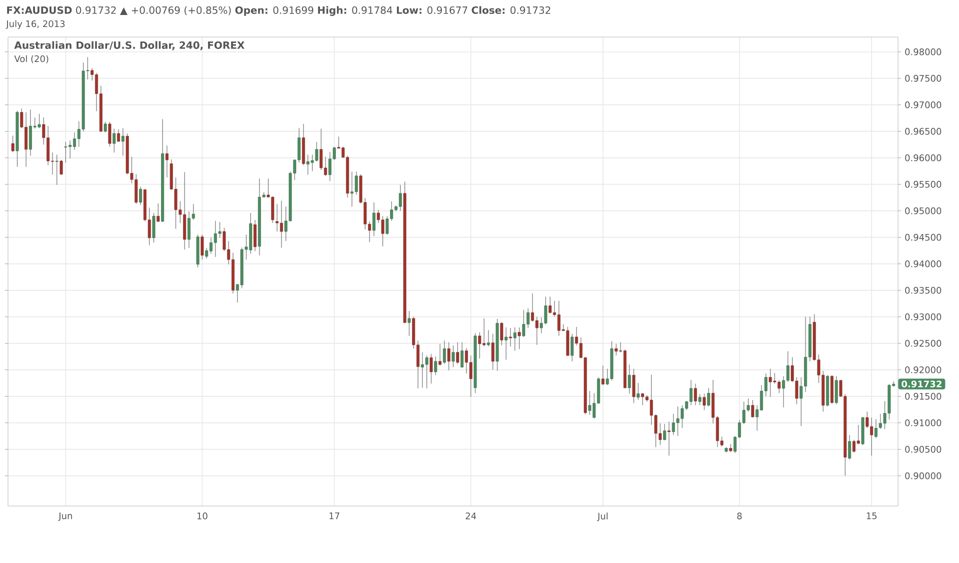  I want to click on x-tick-label: 10, so click(202, 516).